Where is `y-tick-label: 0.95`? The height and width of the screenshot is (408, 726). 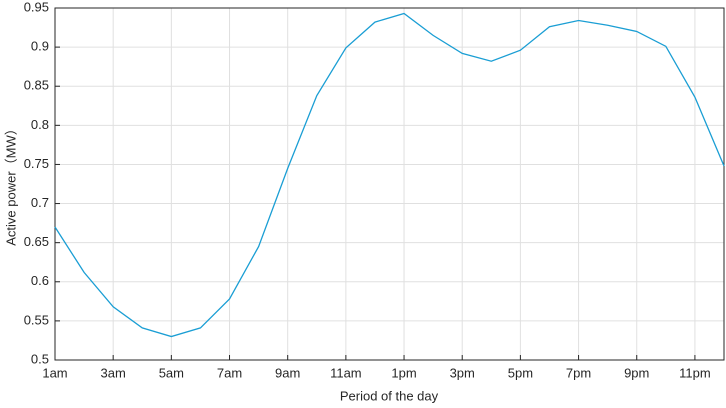 y-tick-label: 0.95 is located at coordinates (36, 7).